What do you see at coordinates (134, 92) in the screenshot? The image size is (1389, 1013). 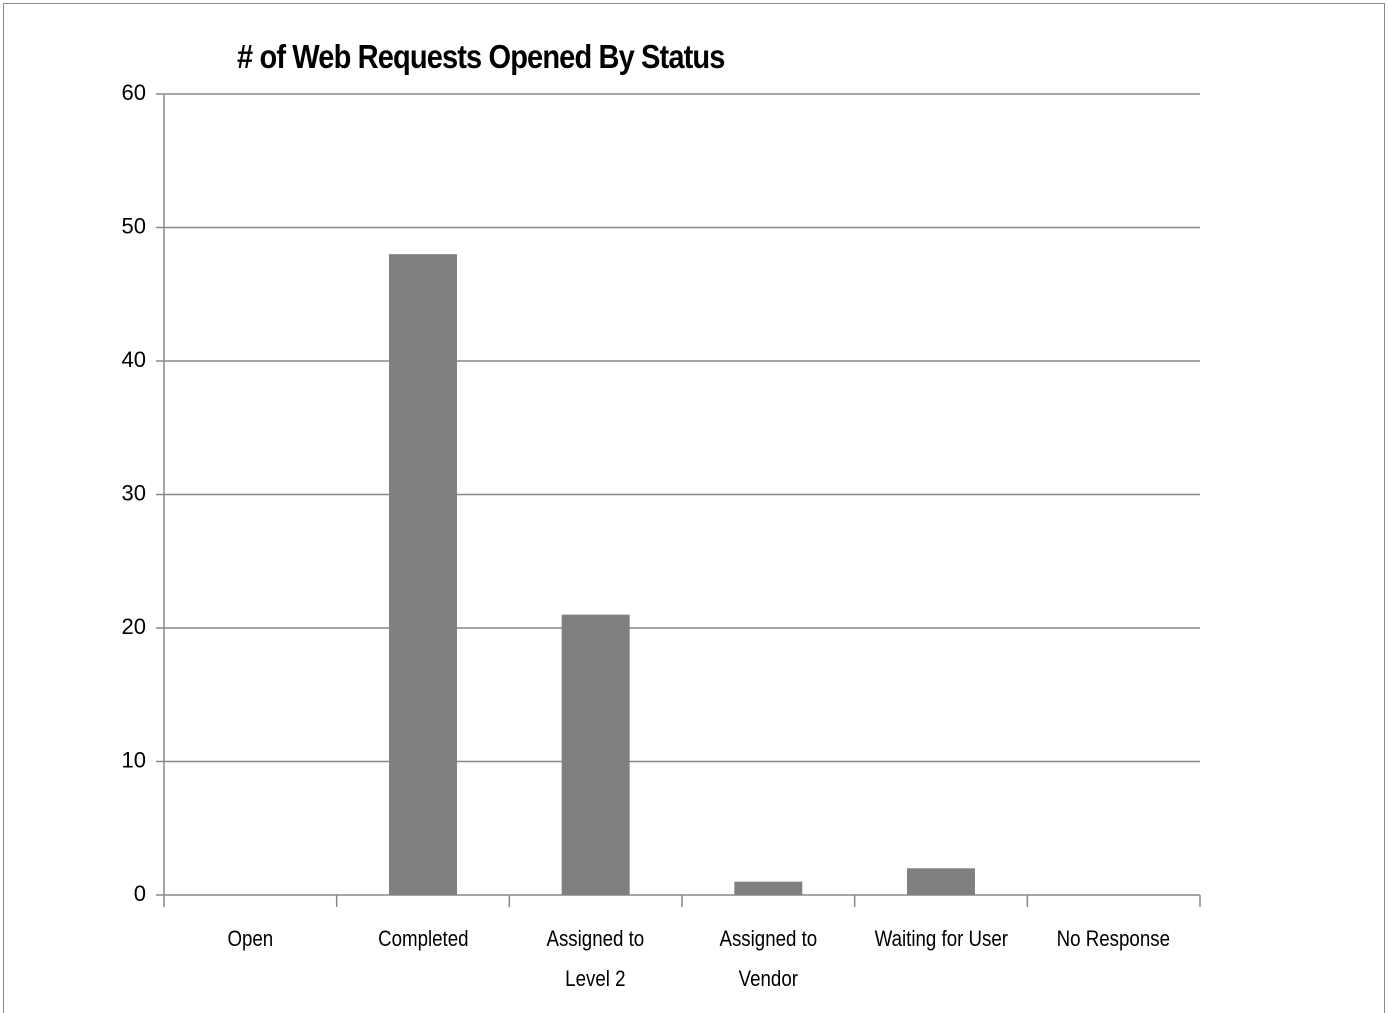 I see `y-tick-label: 60` at bounding box center [134, 92].